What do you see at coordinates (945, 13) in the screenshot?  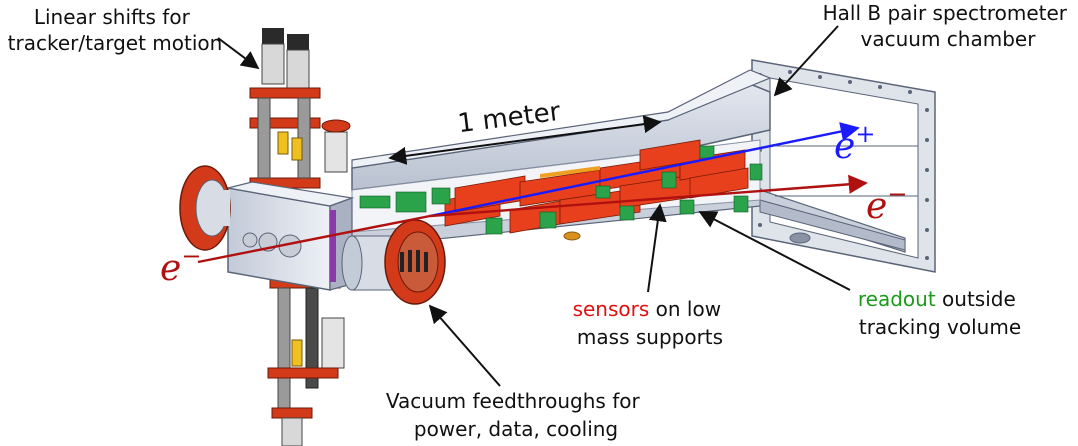 I see `label-chamber-1: Hall B pair spectrometer` at bounding box center [945, 13].